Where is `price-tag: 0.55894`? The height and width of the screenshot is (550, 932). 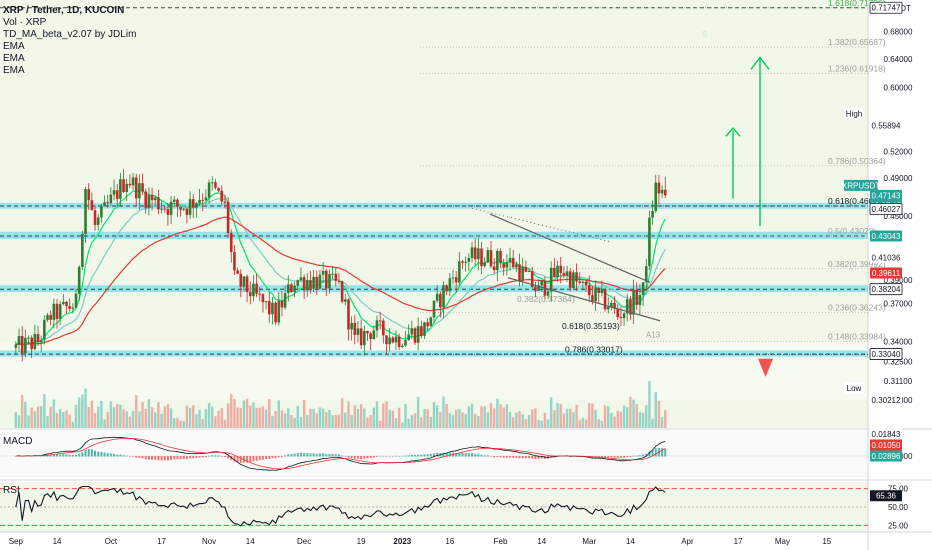
price-tag: 0.55894 is located at coordinates (886, 125).